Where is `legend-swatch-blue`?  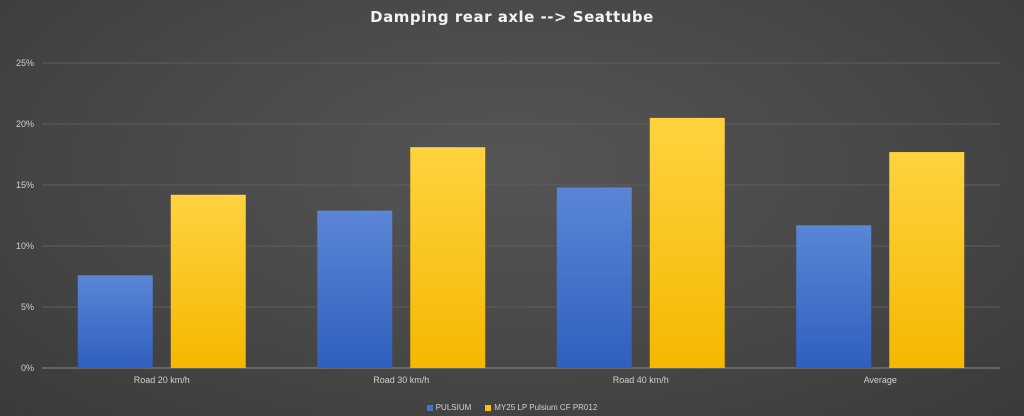
legend-swatch-blue is located at coordinates (429, 407).